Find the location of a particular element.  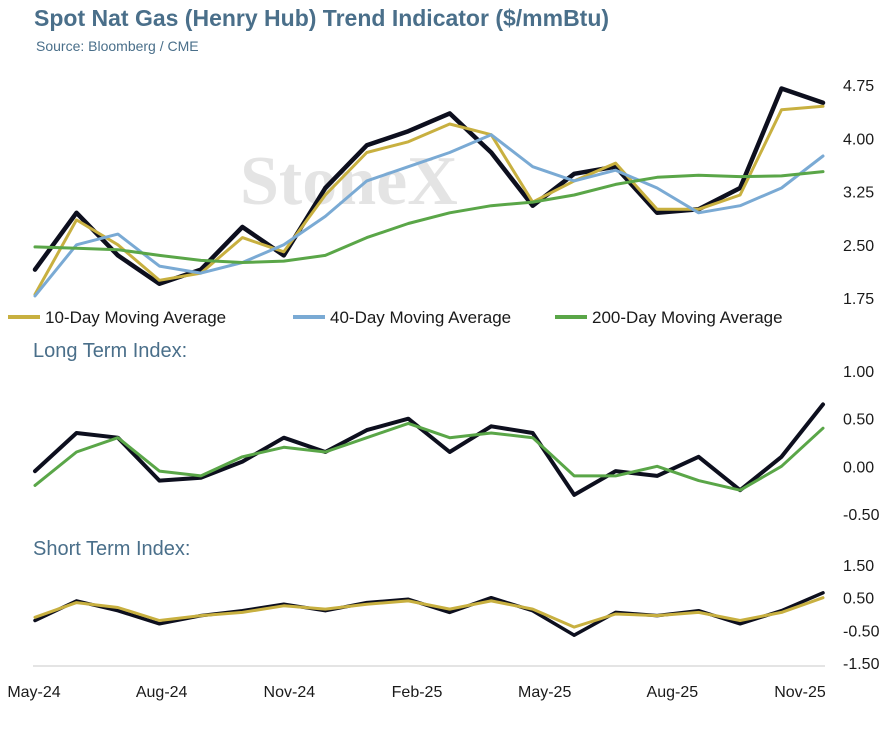

long-term-index-label: Long Term Index: is located at coordinates (110, 351).